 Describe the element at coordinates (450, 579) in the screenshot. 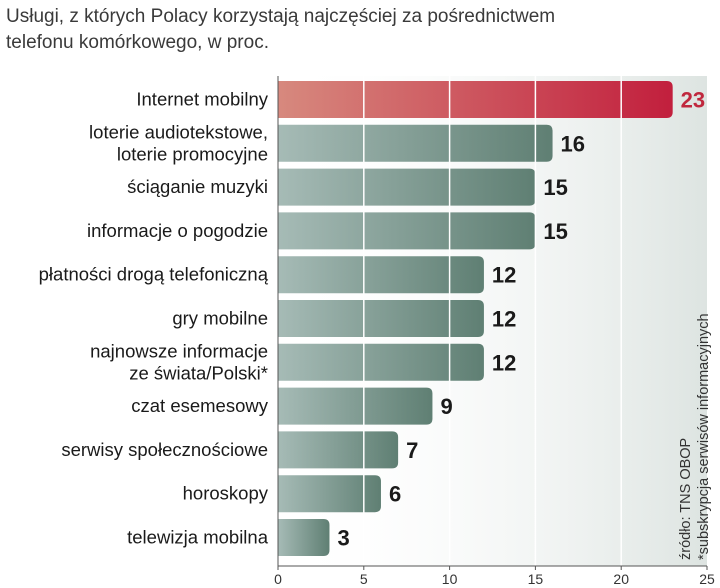

I see `x-tick-label: 10` at that location.